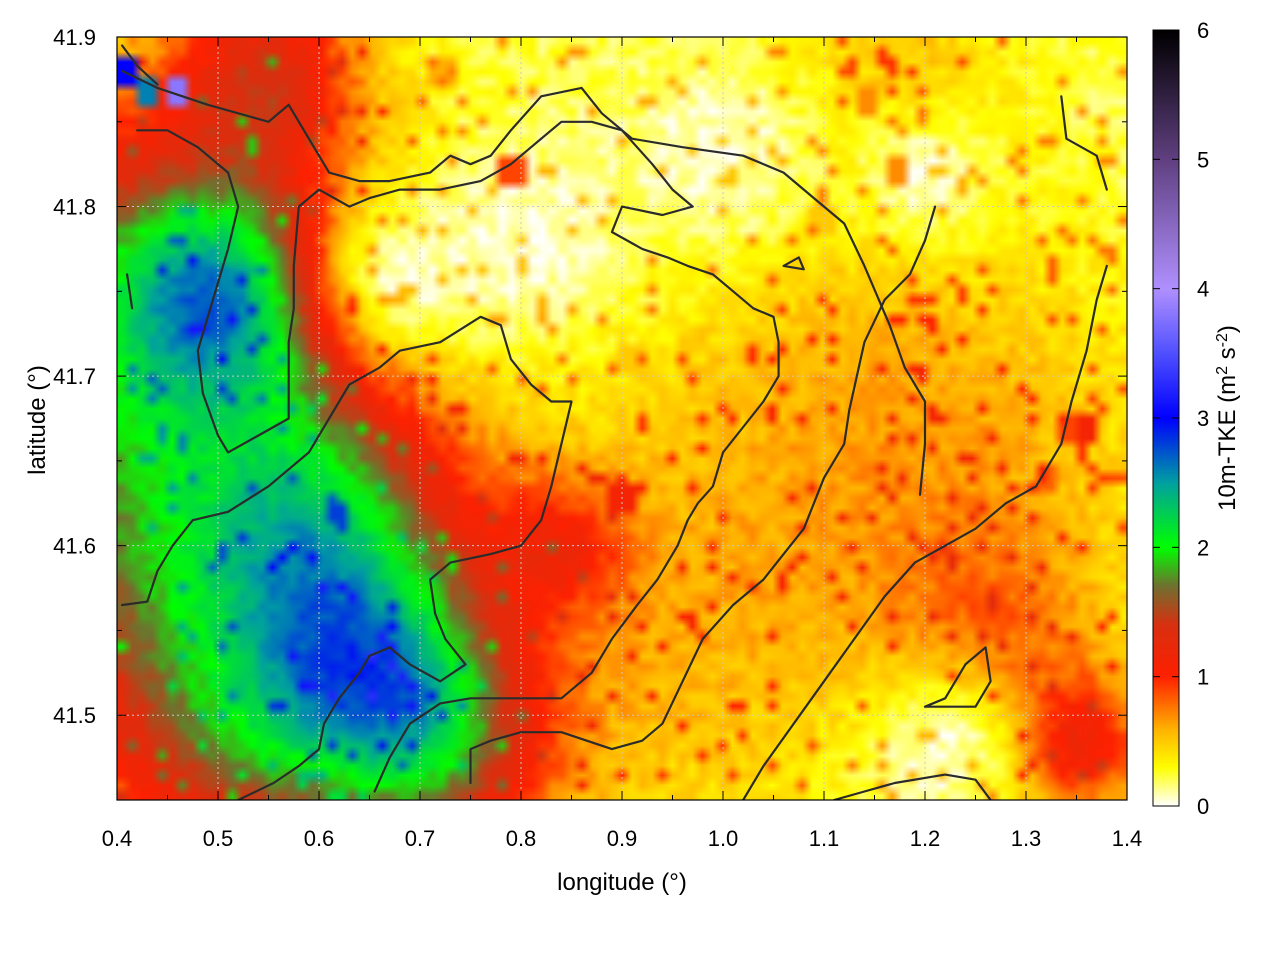  I want to click on x-tick-label: 1.0, so click(723, 838).